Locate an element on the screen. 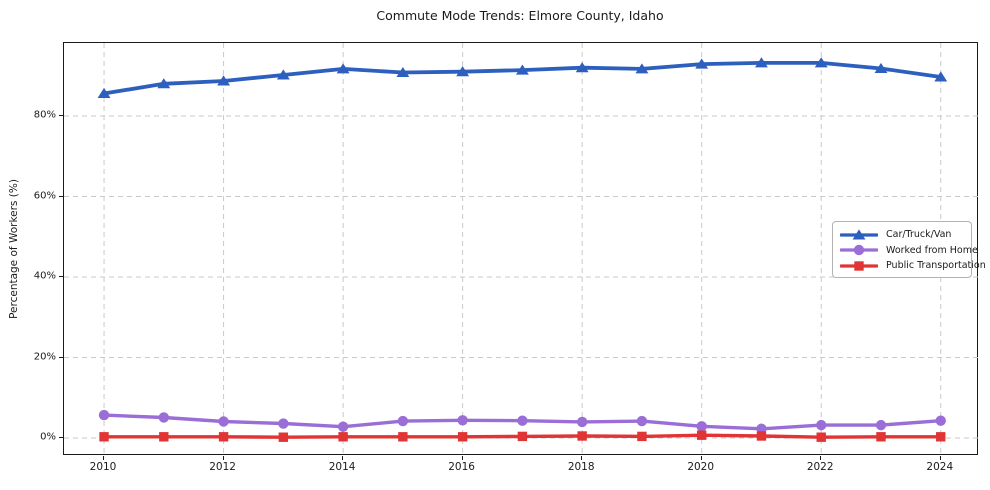 The image size is (990, 490). car-truck-van-line-sample-icon is located at coordinates (859, 233).